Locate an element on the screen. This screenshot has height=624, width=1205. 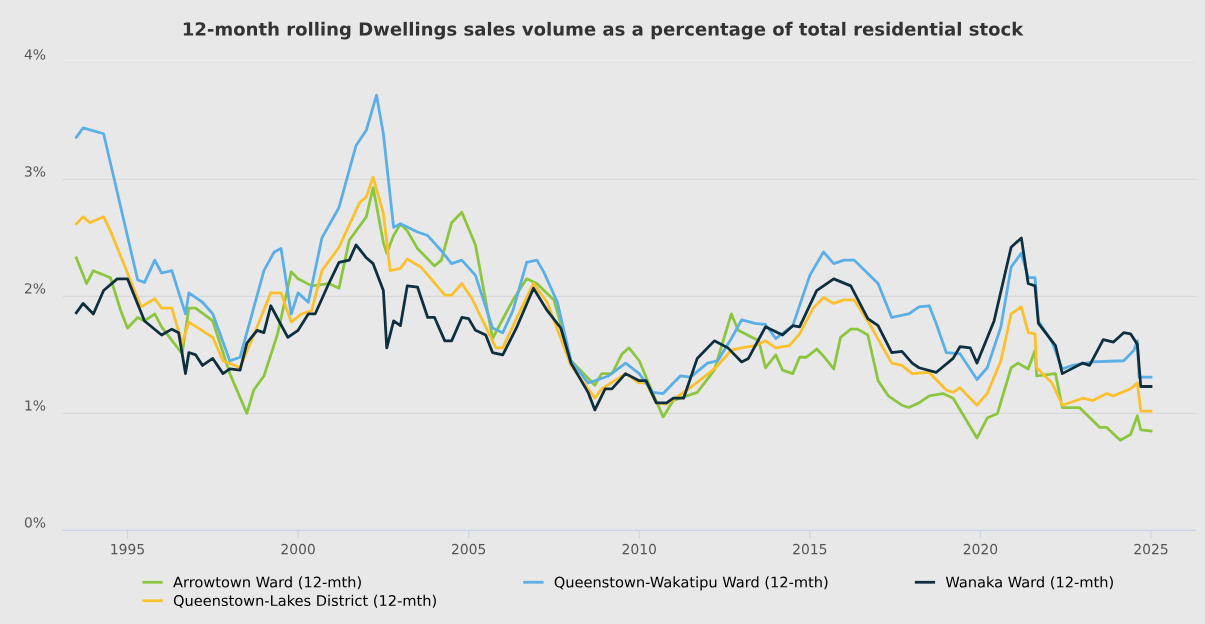
y-tick-label: 0% is located at coordinates (35, 522).